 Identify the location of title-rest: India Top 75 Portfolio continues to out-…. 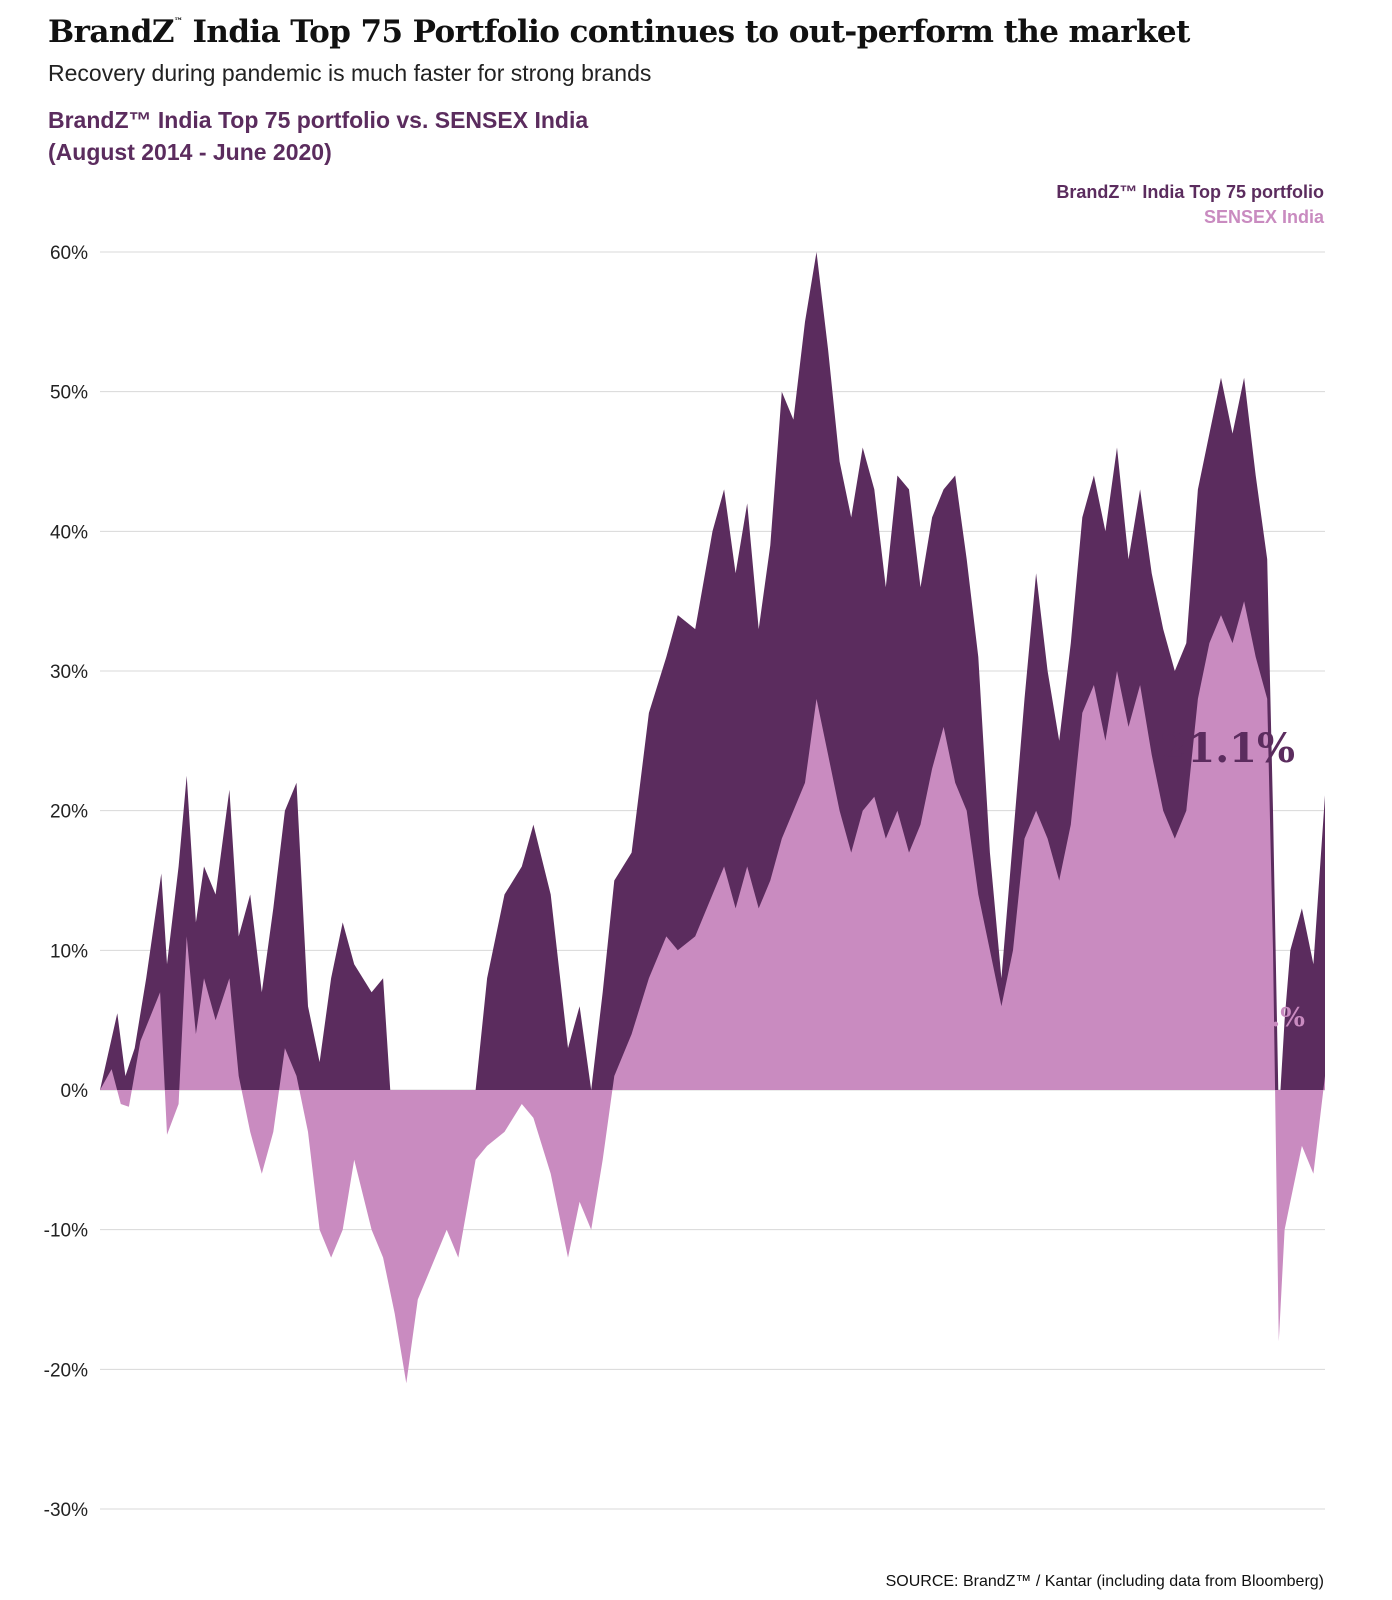
(686, 32).